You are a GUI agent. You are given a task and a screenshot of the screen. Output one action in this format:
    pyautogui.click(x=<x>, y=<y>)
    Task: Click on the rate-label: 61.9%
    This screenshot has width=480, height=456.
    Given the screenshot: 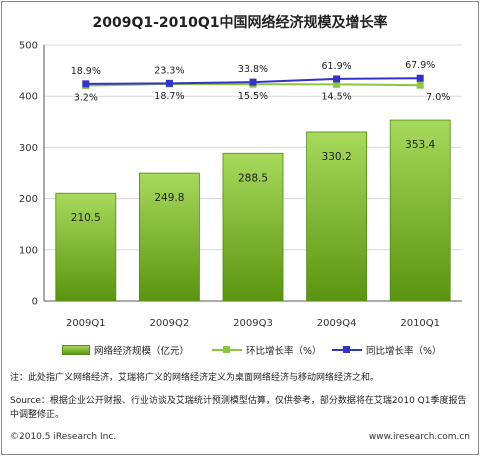 What is the action you would take?
    pyautogui.click(x=337, y=66)
    